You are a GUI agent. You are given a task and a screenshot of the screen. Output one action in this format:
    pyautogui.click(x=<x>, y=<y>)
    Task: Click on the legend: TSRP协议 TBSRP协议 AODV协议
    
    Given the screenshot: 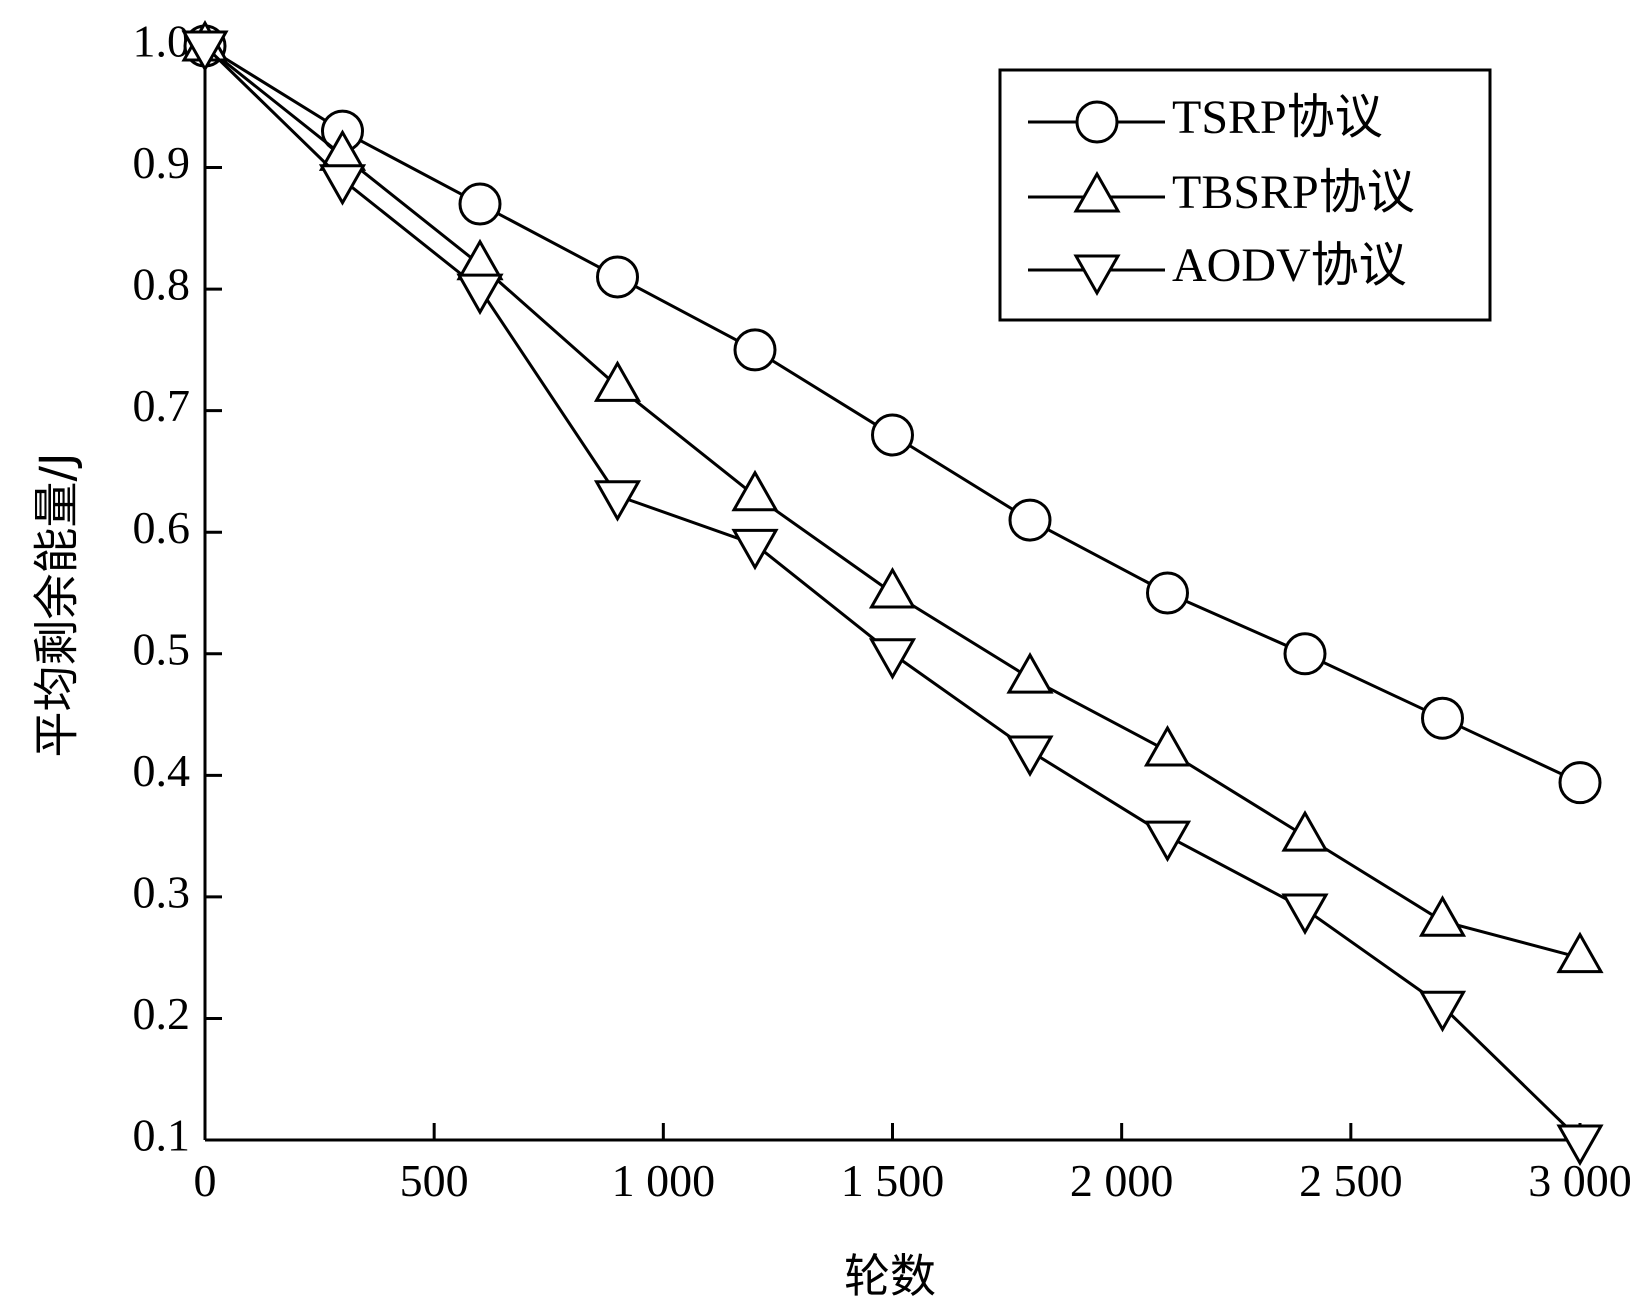 What is the action you would take?
    pyautogui.click(x=1245, y=195)
    